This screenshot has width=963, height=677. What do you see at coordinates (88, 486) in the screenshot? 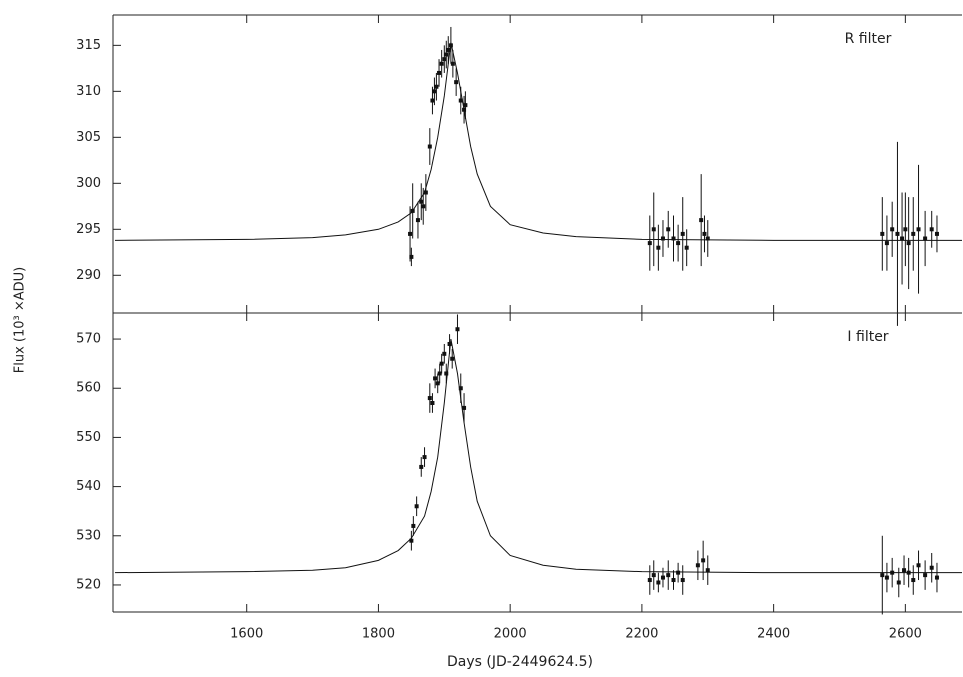
I see `y-tick-label: 540` at bounding box center [88, 486].